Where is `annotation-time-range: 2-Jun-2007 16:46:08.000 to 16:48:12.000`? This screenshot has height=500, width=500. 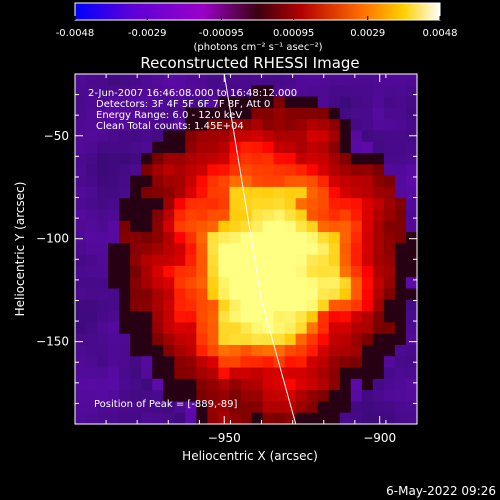
annotation-time-range: 2-Jun-2007 16:46:08.000 to 16:48:12.000 is located at coordinates (192, 93).